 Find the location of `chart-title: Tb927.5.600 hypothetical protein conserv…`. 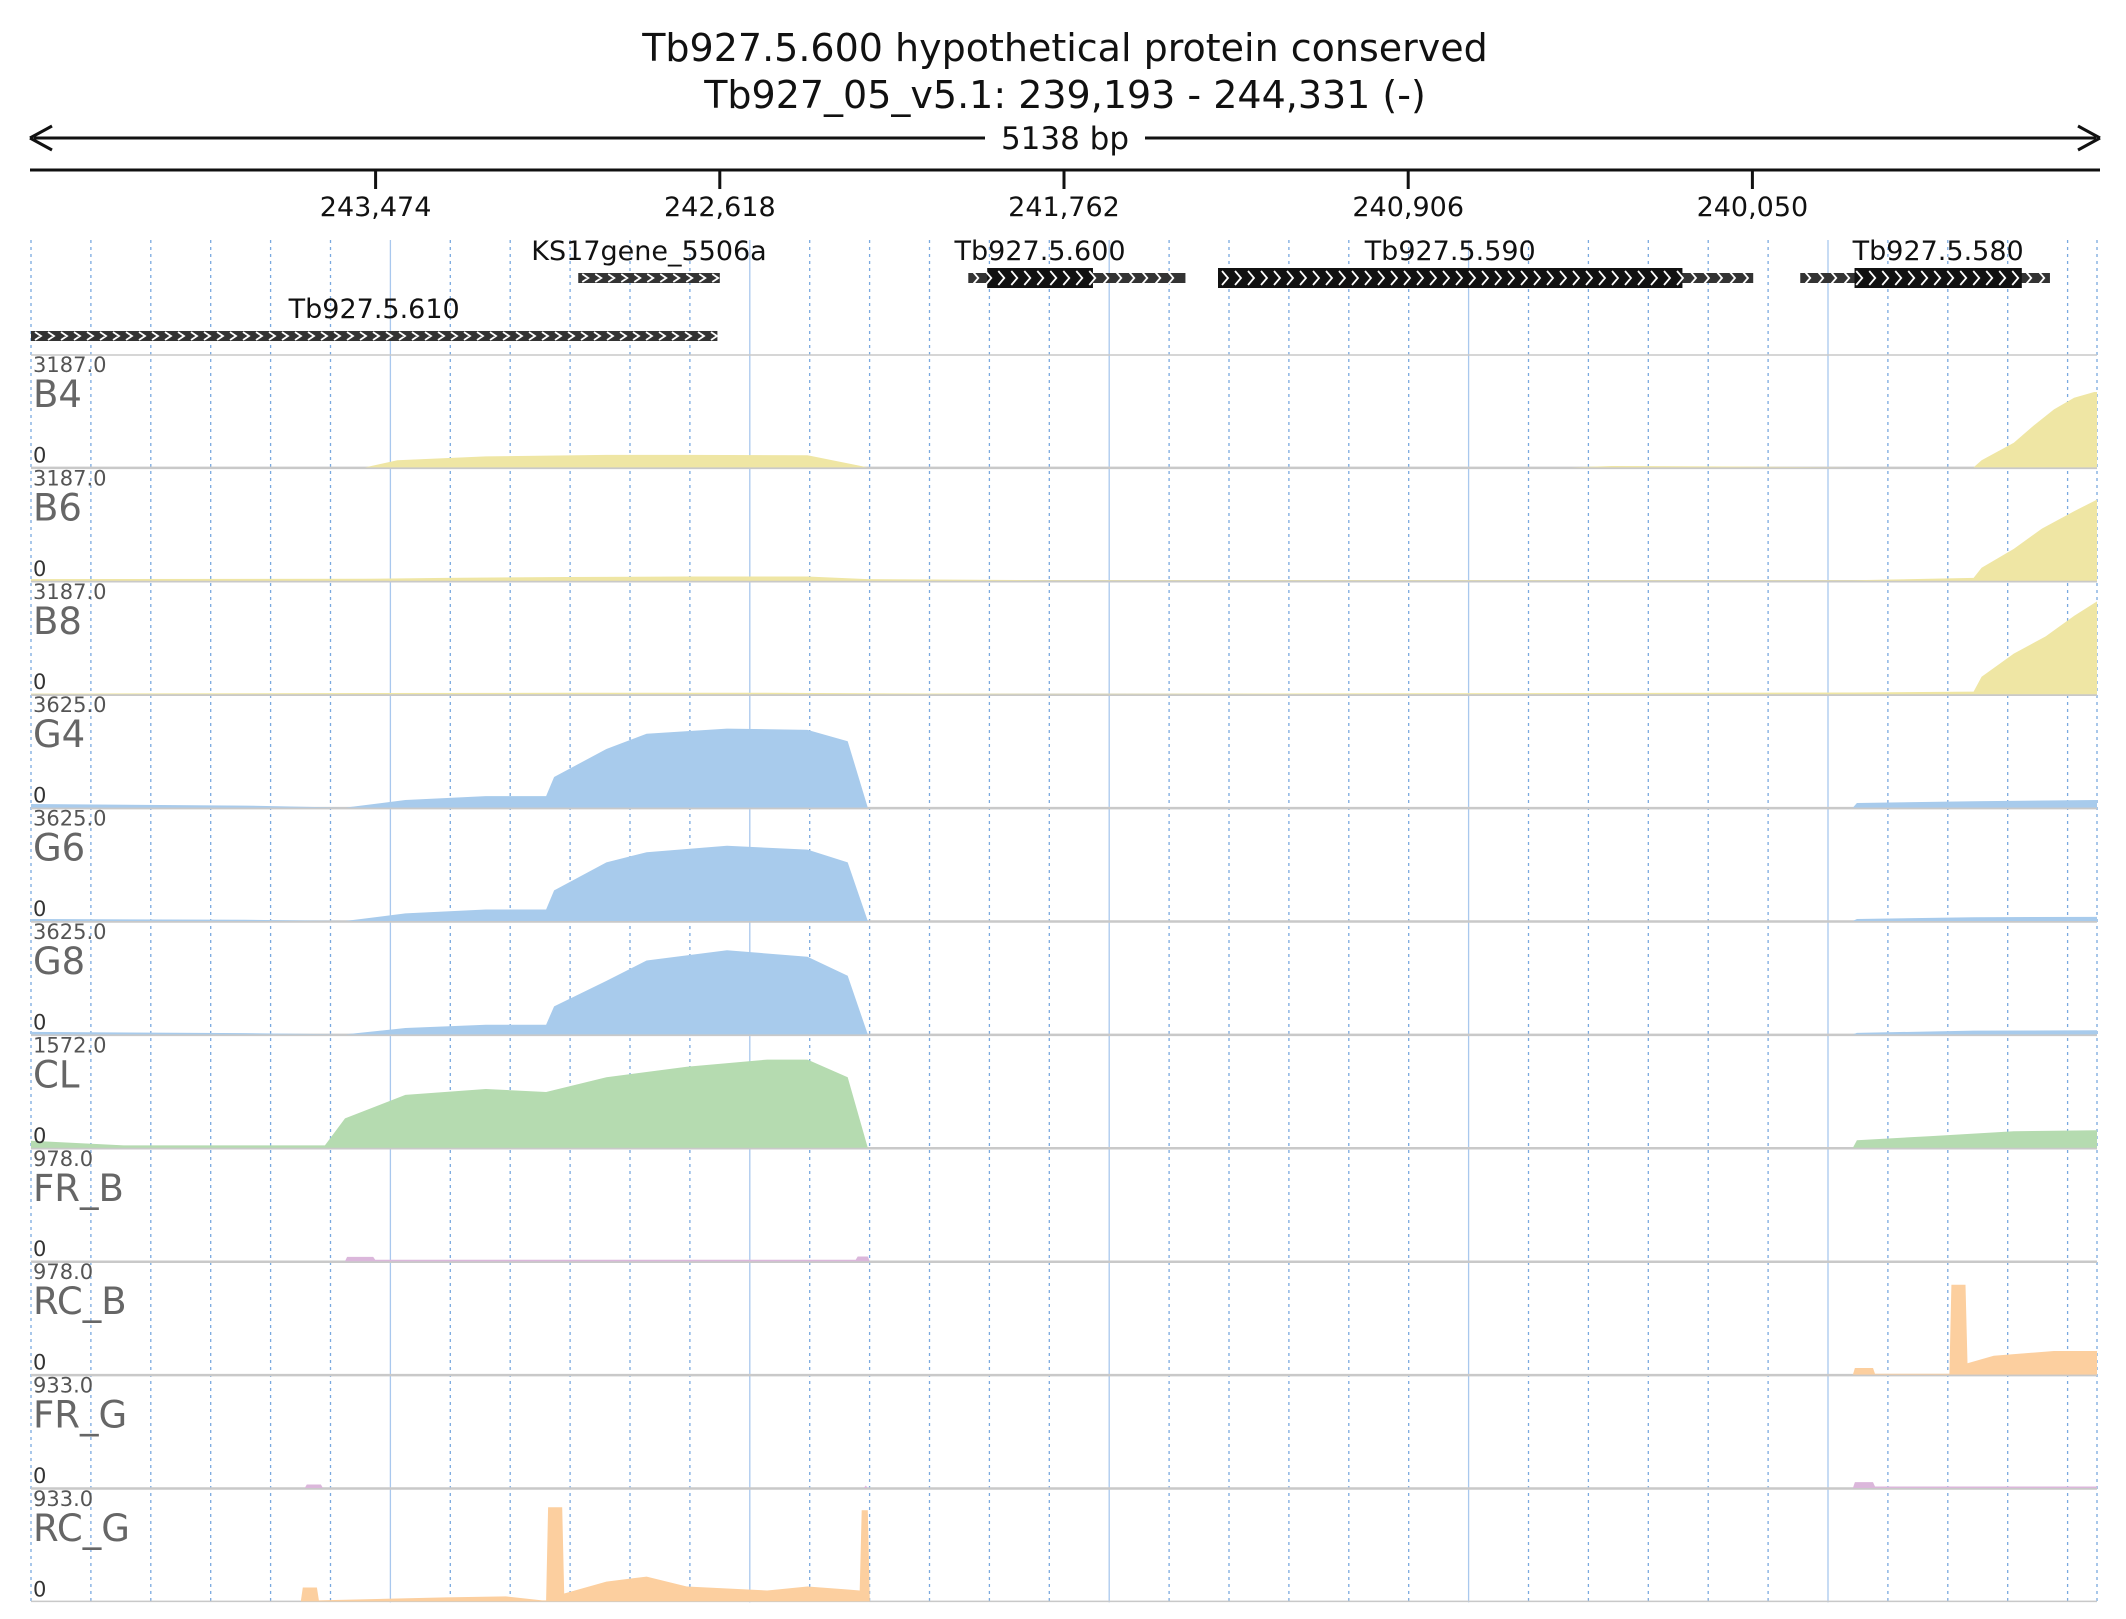

chart-title: Tb927.5.600 hypothetical protein conserv… is located at coordinates (1064, 48).